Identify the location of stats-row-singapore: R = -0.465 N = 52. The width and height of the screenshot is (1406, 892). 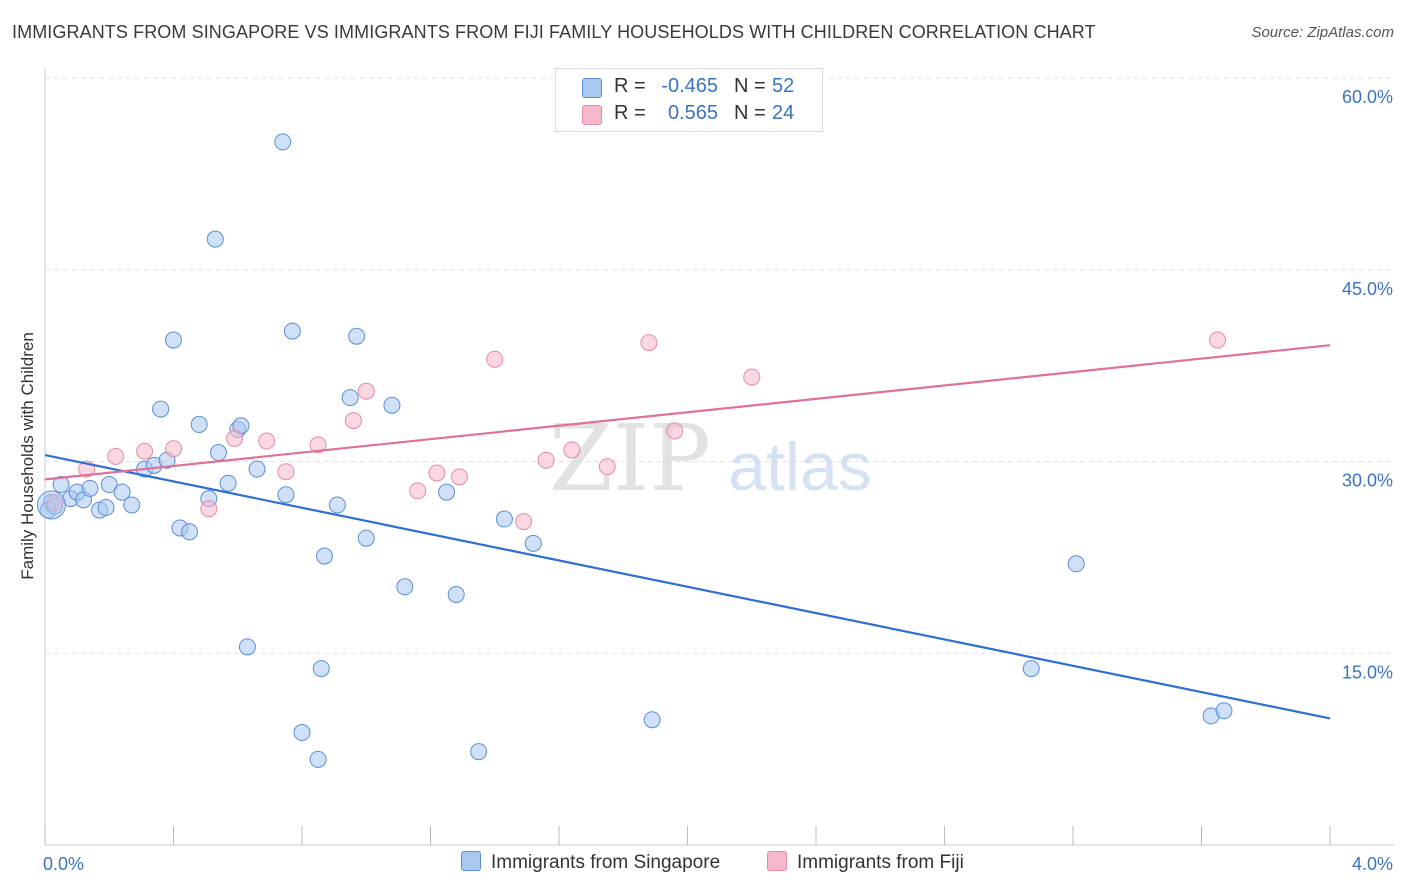
(689, 87).